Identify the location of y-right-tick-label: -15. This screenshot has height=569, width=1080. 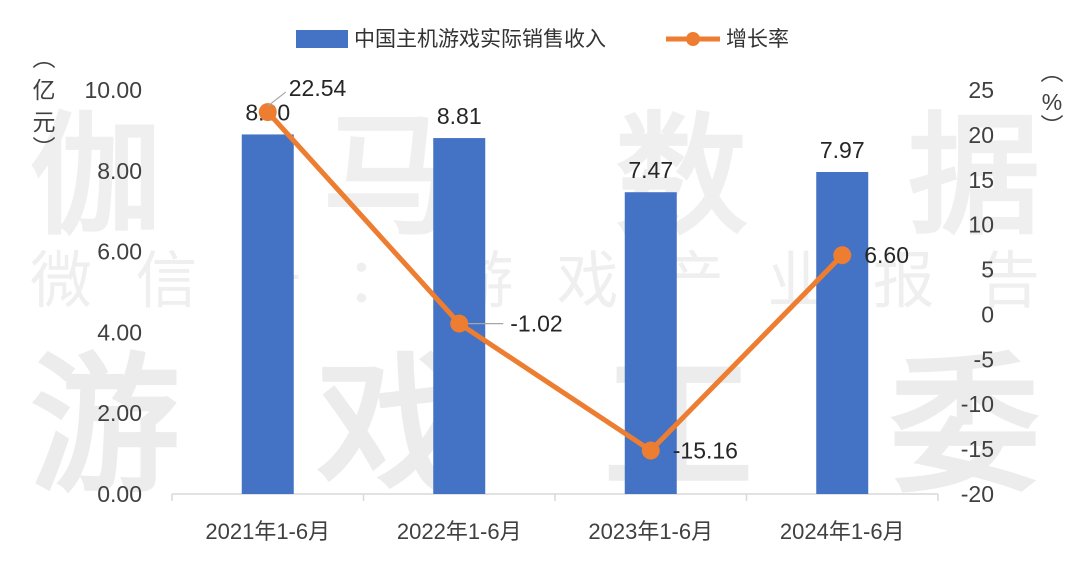
(977, 449).